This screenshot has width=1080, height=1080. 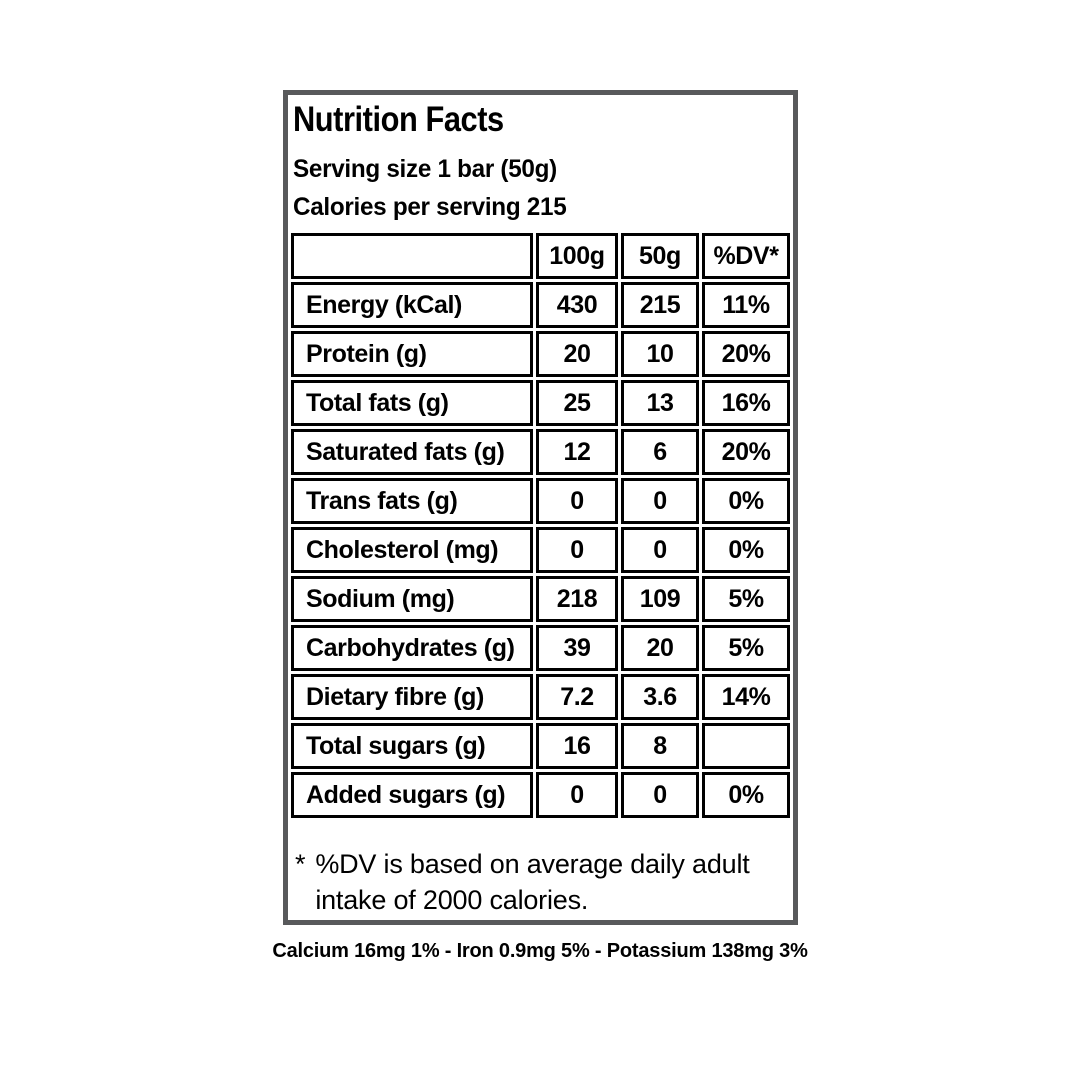 What do you see at coordinates (660, 256) in the screenshot?
I see `header-50g-cell: 50g` at bounding box center [660, 256].